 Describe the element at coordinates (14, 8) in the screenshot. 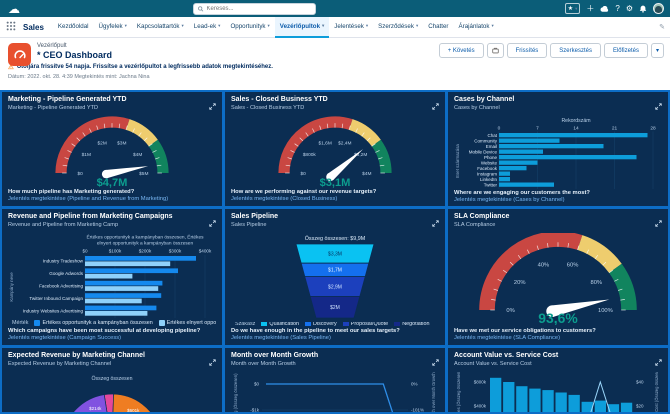

I see `salesforce-cloud-logo: ☁` at that location.